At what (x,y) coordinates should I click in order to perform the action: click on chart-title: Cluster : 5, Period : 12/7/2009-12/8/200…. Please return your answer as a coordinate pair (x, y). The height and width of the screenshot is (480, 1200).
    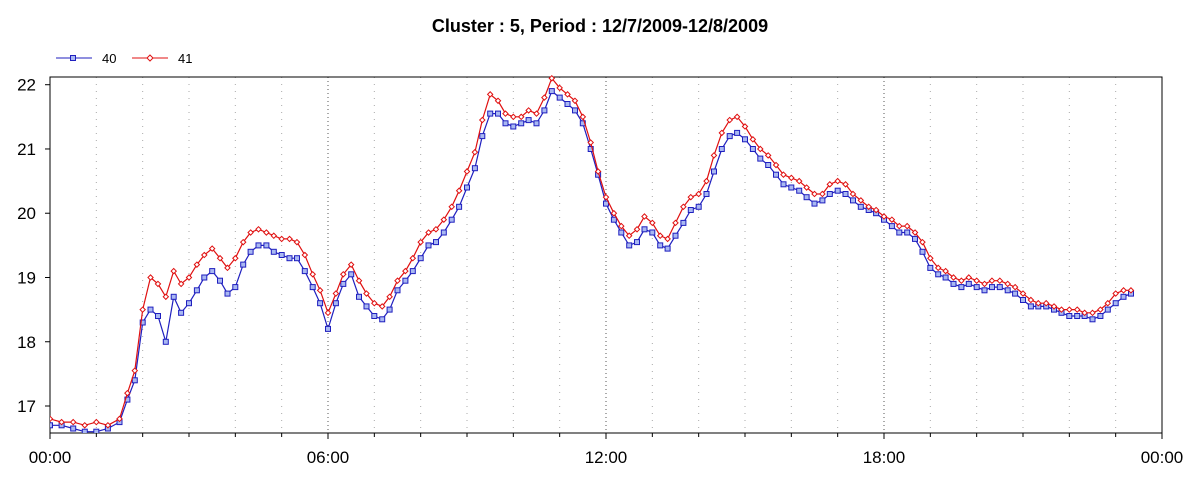
    Looking at the image, I should click on (600, 26).